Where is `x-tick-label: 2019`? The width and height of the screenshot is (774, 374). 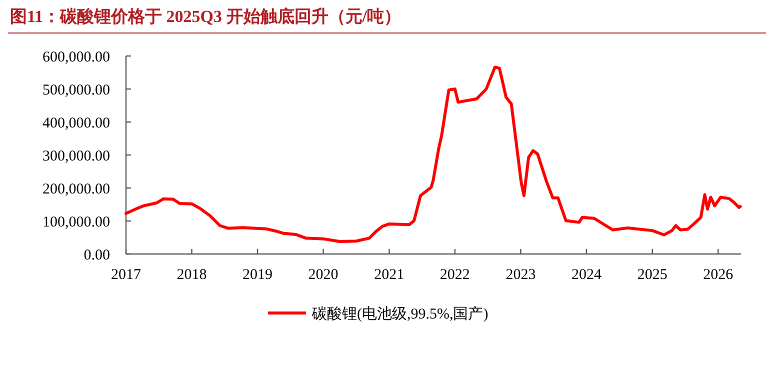
x-tick-label: 2019 is located at coordinates (257, 275).